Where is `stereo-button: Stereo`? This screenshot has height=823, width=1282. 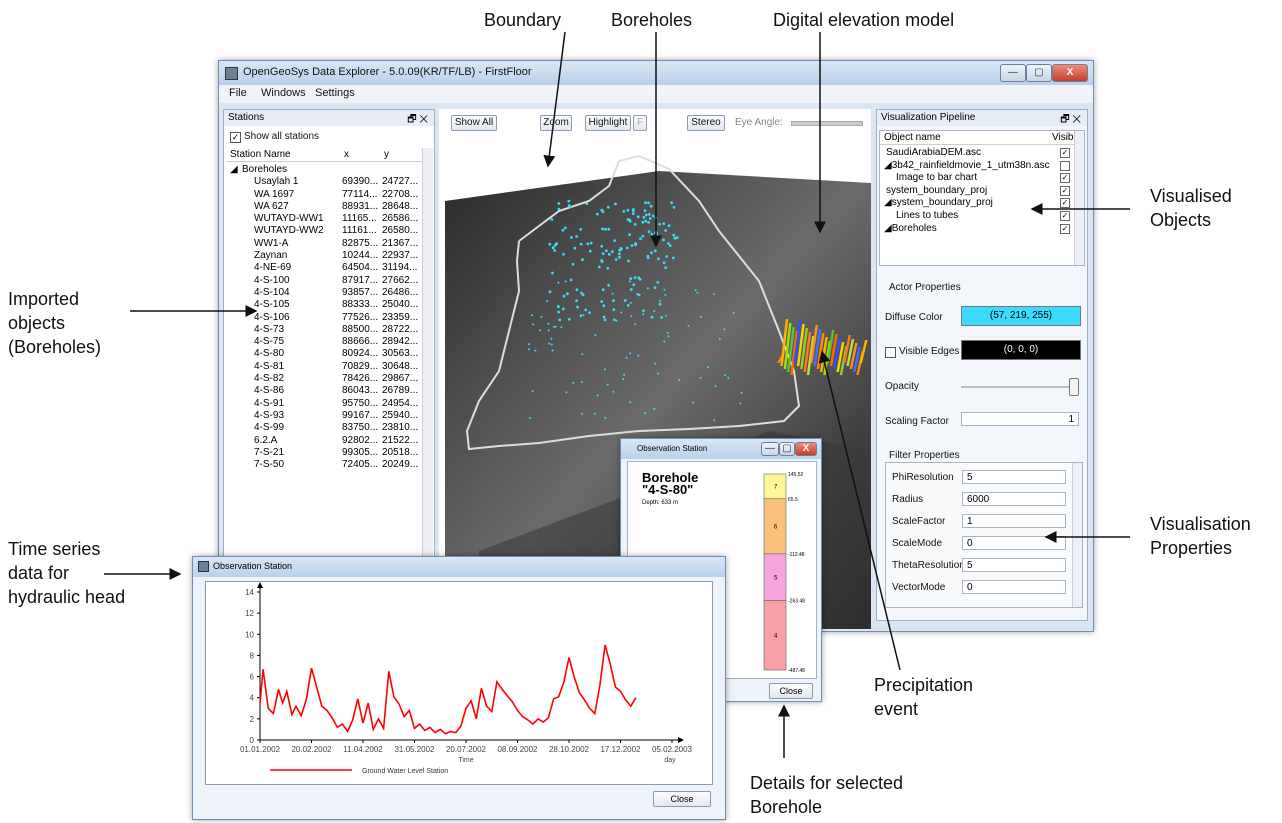 stereo-button: Stereo is located at coordinates (706, 123).